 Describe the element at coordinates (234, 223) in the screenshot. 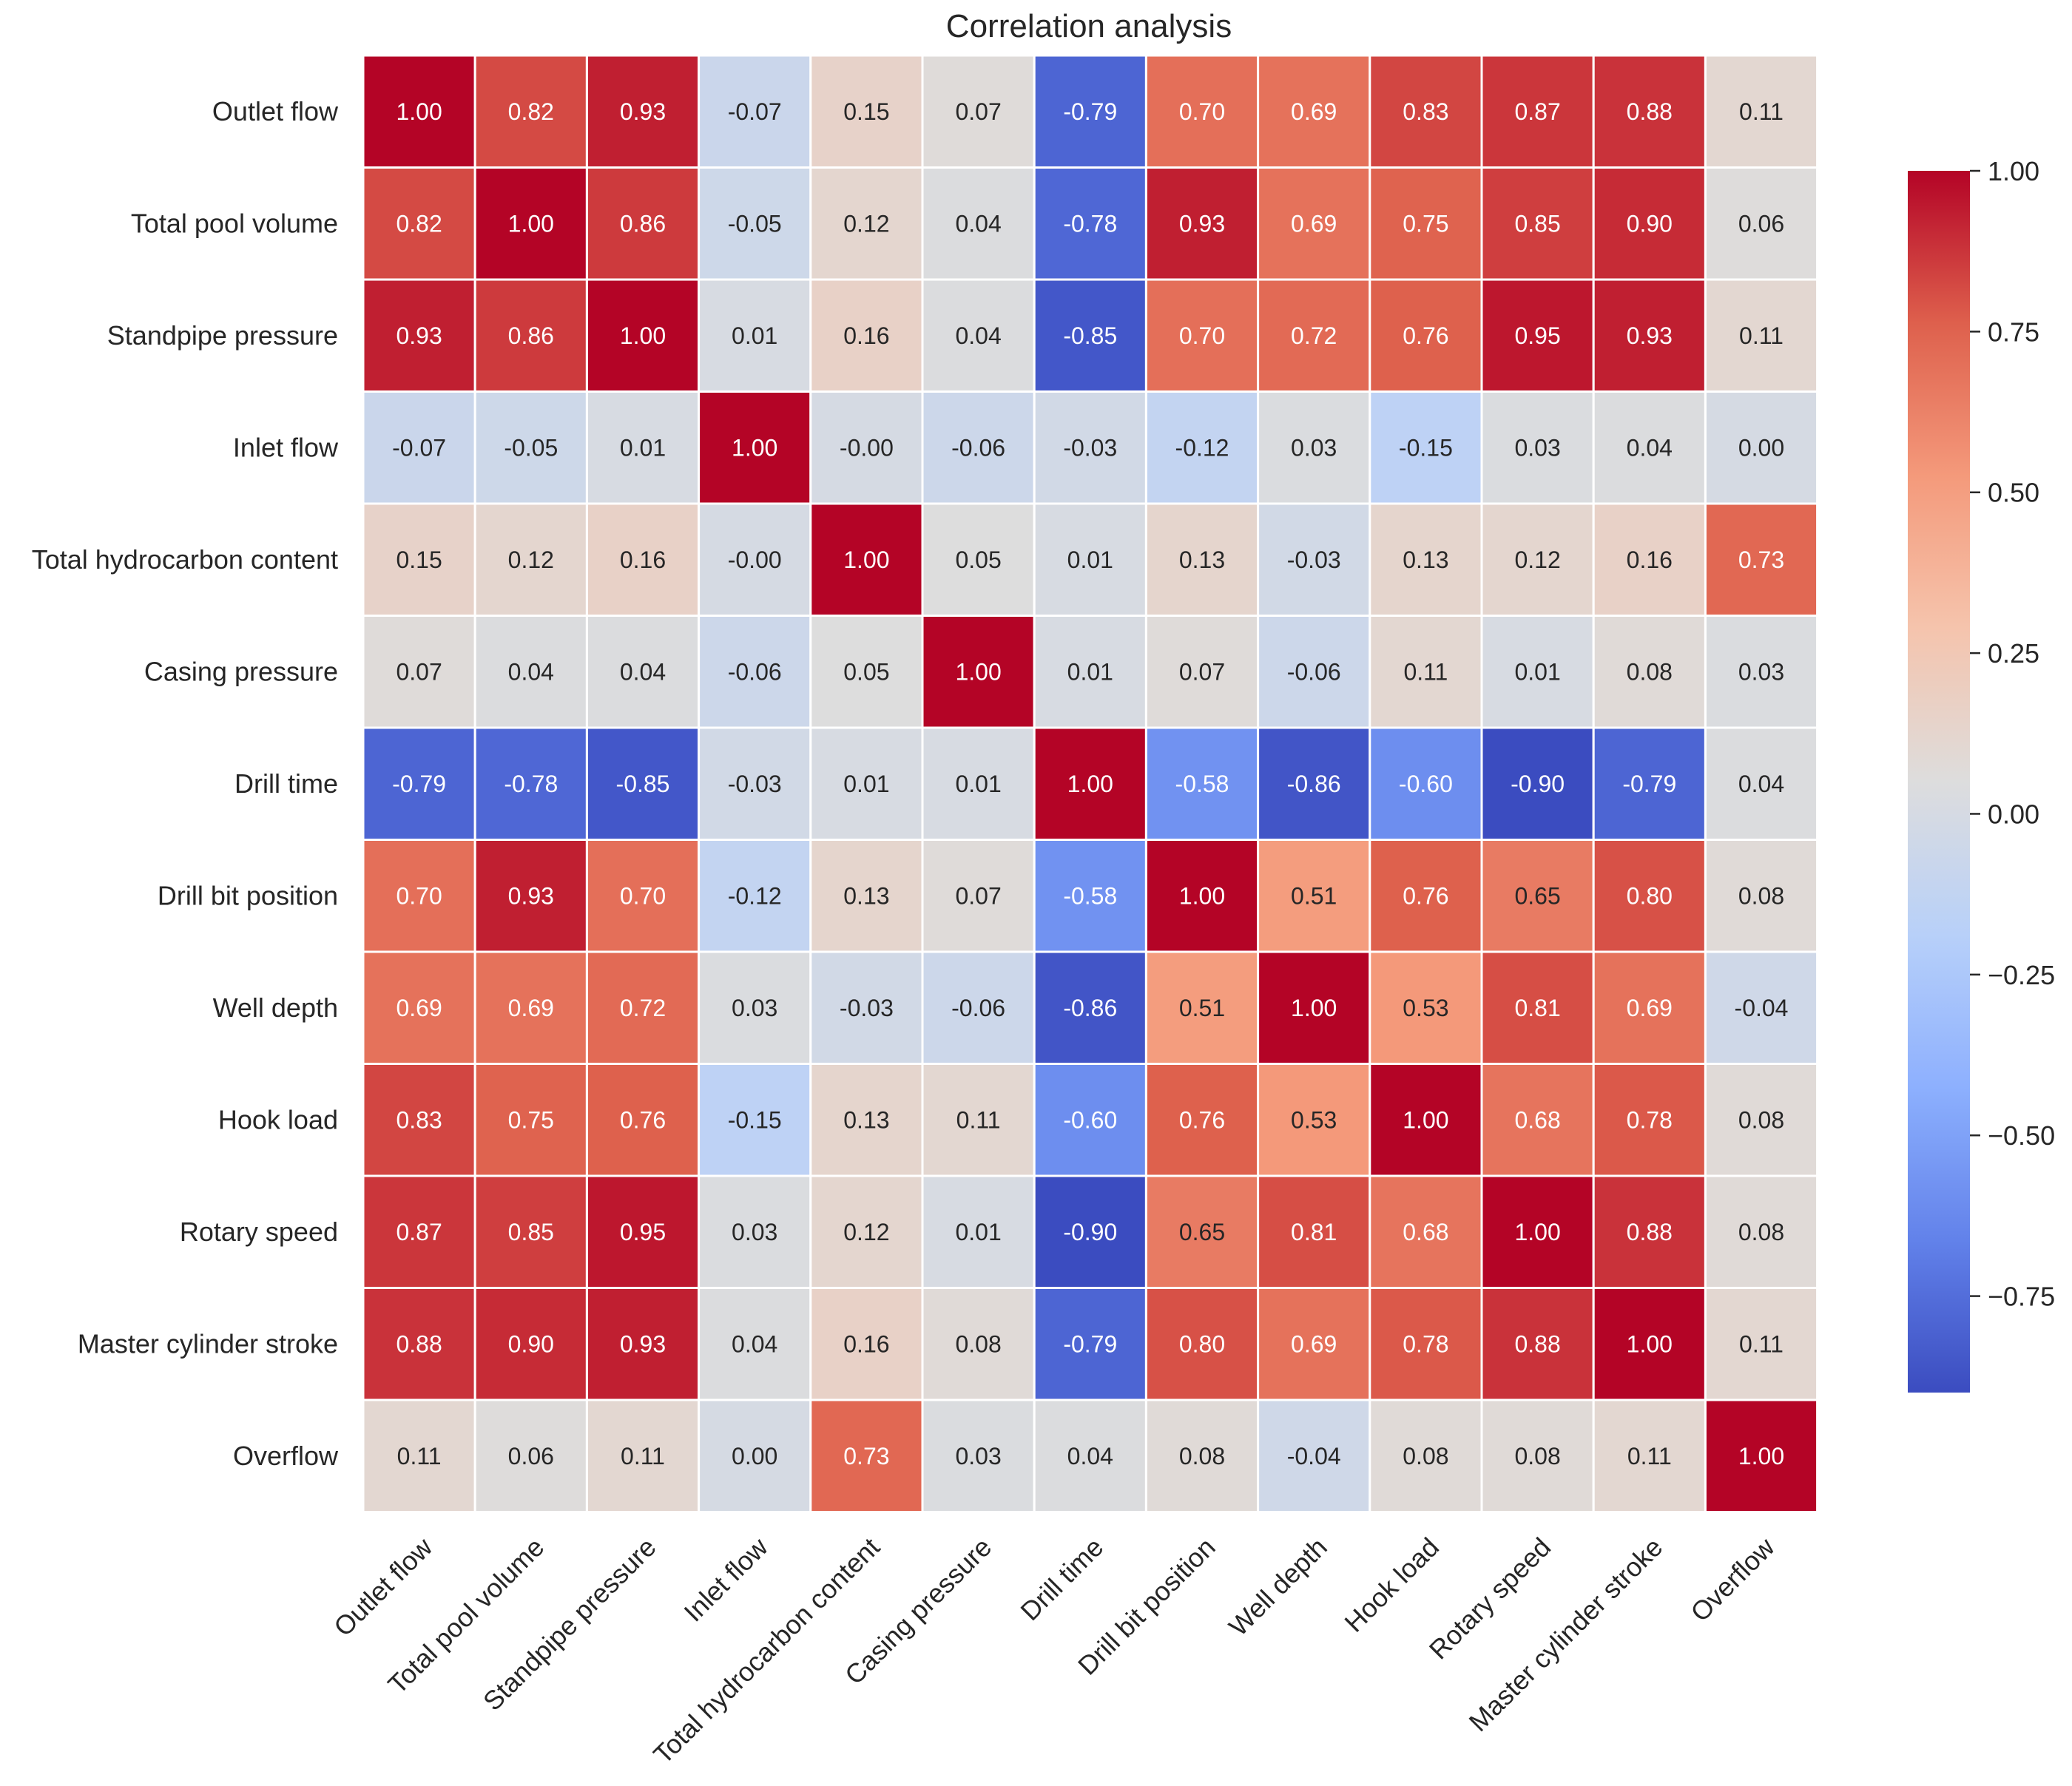

I see `y-tick-label-1: Total pool volume` at that location.